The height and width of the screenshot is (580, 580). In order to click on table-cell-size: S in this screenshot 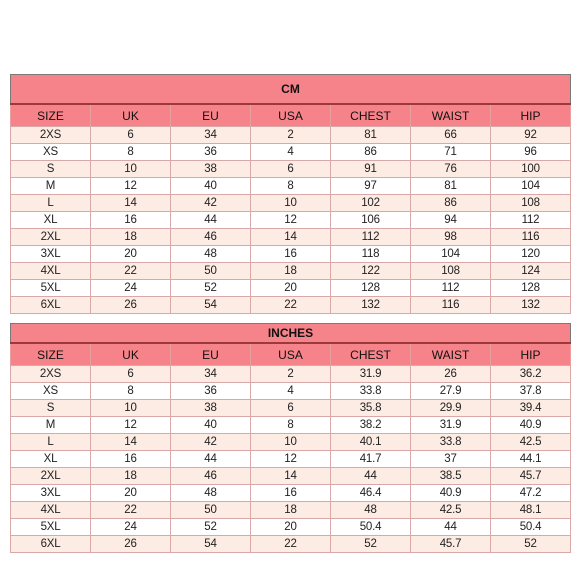, I will do `click(50, 408)`.